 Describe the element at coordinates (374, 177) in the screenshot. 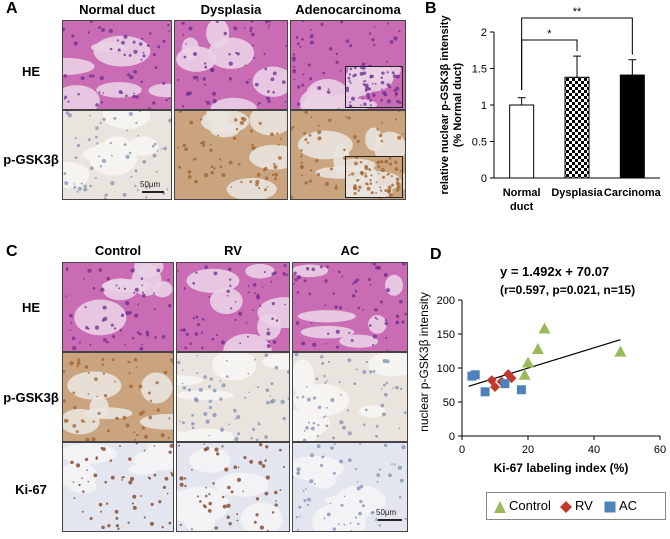

I see `inset-a-pgsk` at that location.